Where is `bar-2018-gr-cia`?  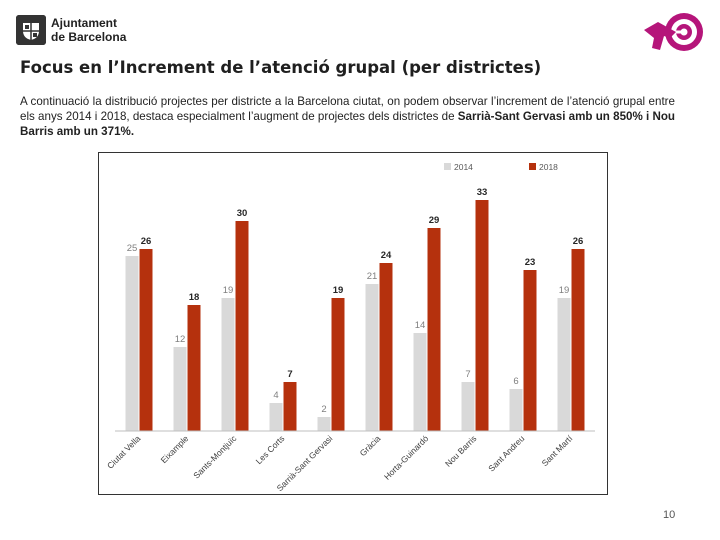 bar-2018-gr-cia is located at coordinates (386, 347).